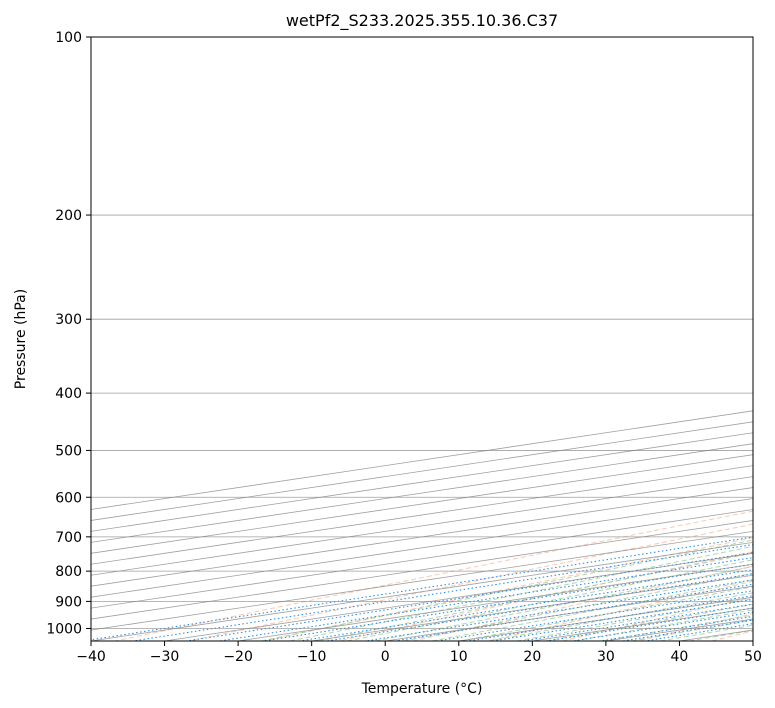 The height and width of the screenshot is (708, 775). What do you see at coordinates (422, 21) in the screenshot?
I see `chart-title: wetPf2_S233.2025.355.10.36.C37` at bounding box center [422, 21].